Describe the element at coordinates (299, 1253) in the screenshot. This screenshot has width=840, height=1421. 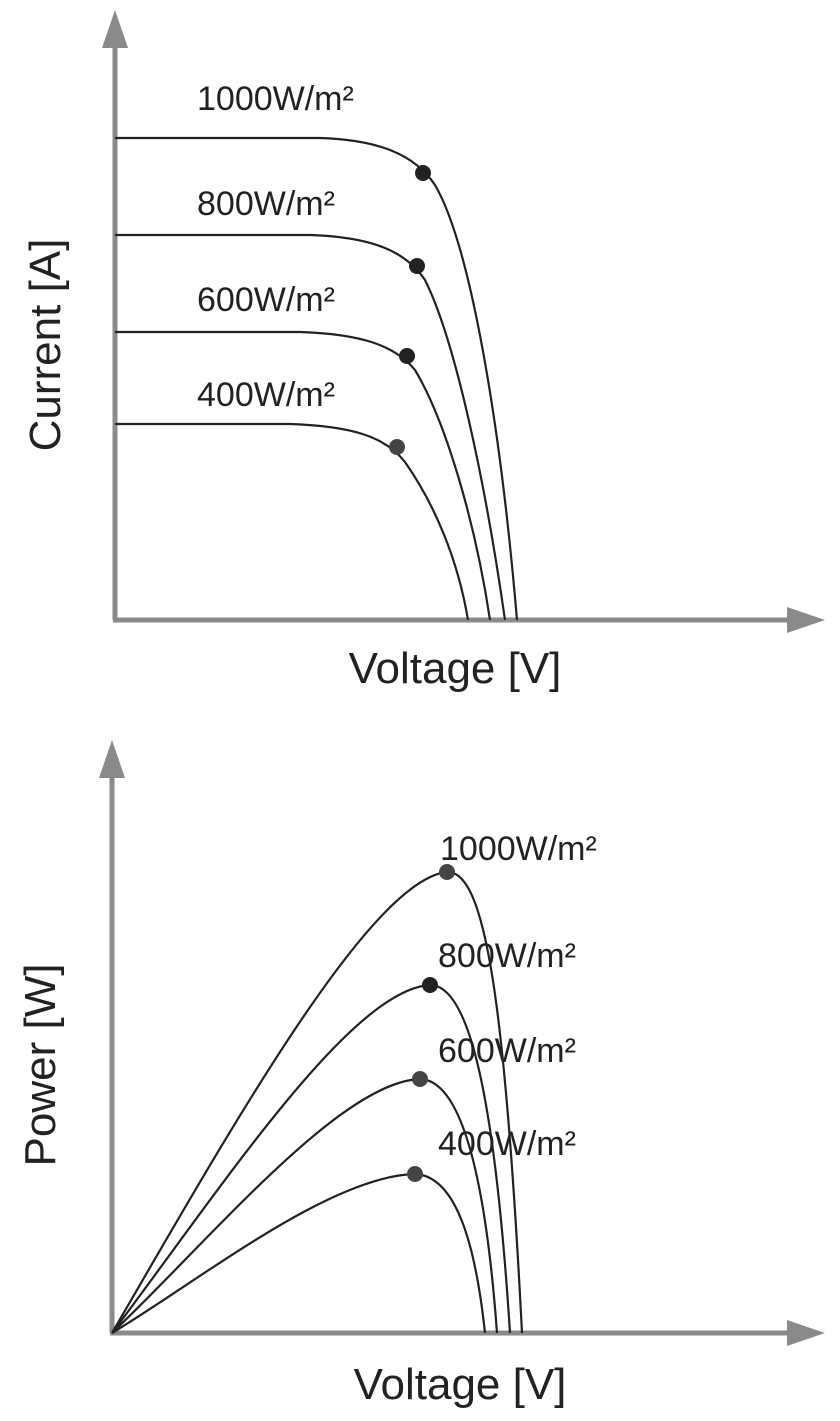
I see `pv-curve` at that location.